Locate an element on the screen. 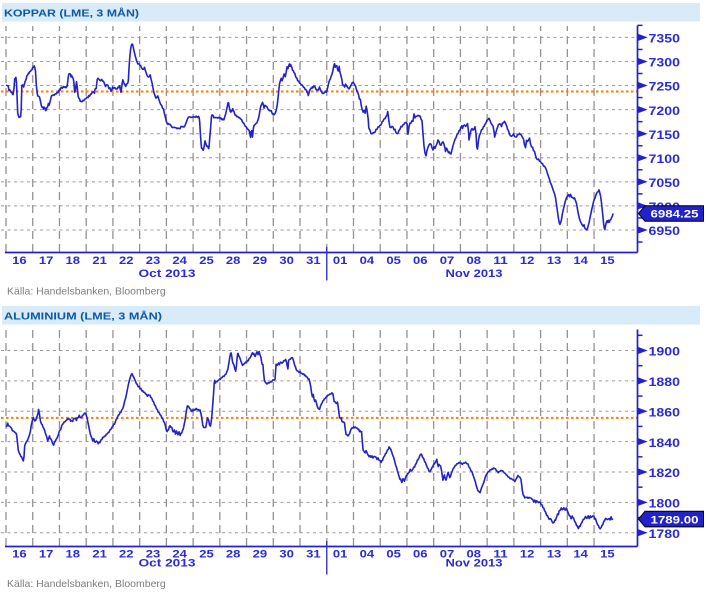 The height and width of the screenshot is (594, 706). svg-text: 1900 is located at coordinates (665, 353).